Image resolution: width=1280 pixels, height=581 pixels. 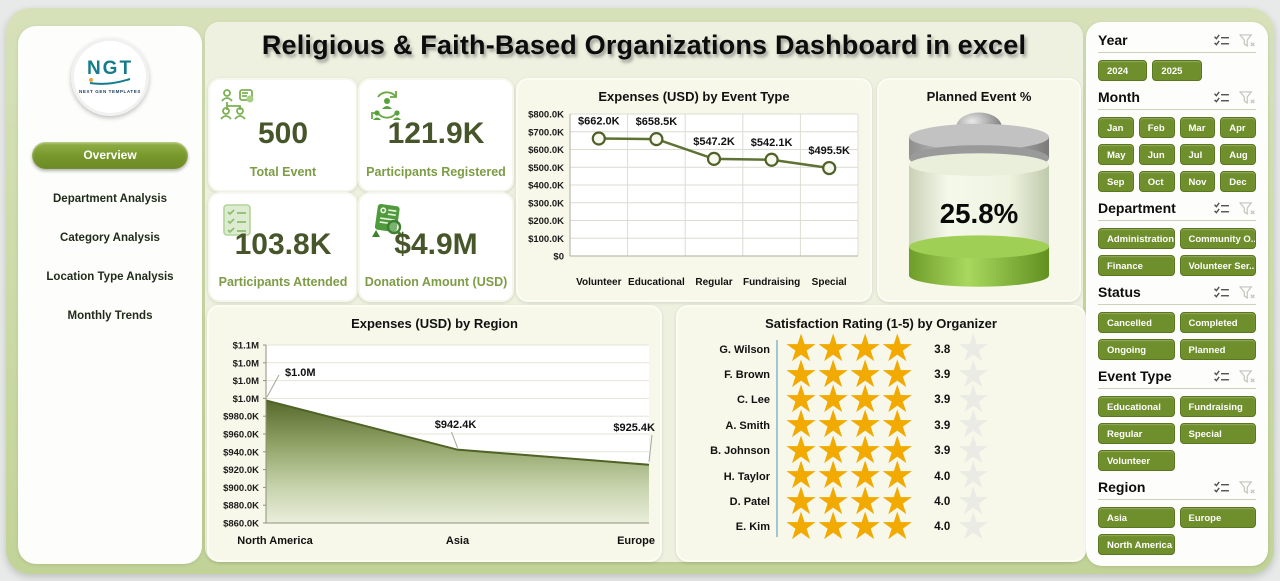 What do you see at coordinates (110, 277) in the screenshot?
I see `sidebar-item-location-type-analysis: Location Type Analysis` at bounding box center [110, 277].